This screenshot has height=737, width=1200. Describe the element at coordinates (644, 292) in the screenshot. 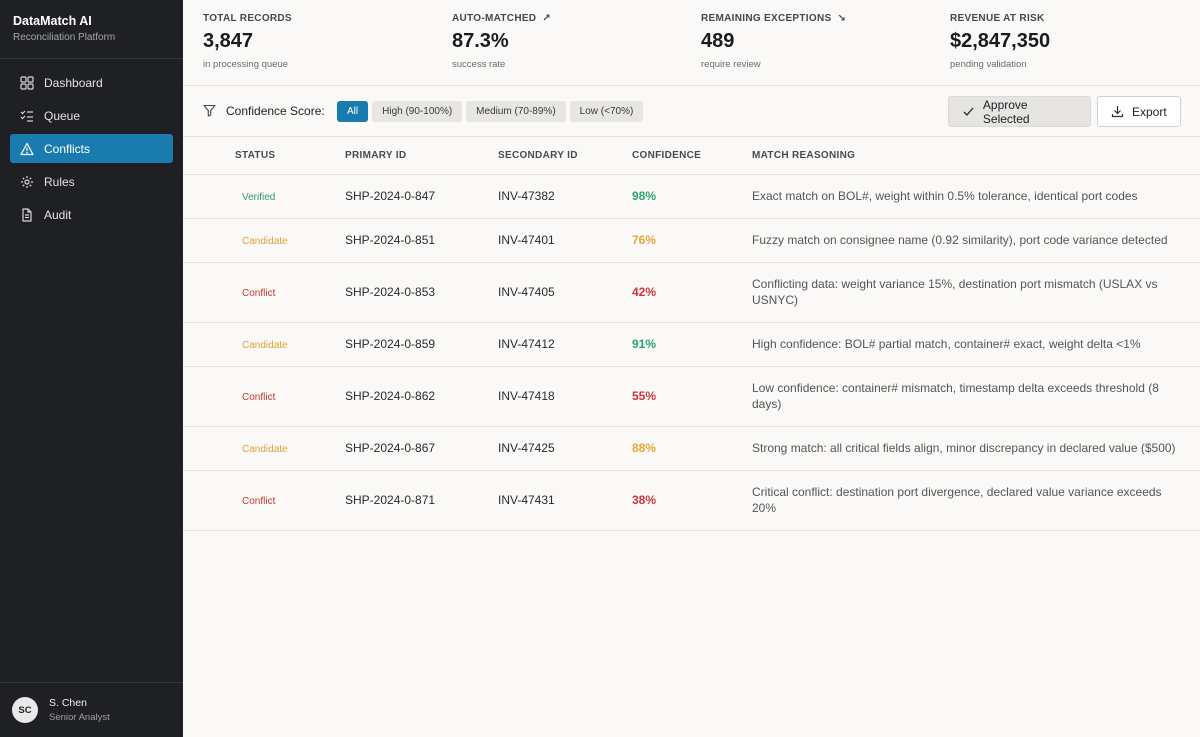

I see `confidence-value: 42%` at that location.